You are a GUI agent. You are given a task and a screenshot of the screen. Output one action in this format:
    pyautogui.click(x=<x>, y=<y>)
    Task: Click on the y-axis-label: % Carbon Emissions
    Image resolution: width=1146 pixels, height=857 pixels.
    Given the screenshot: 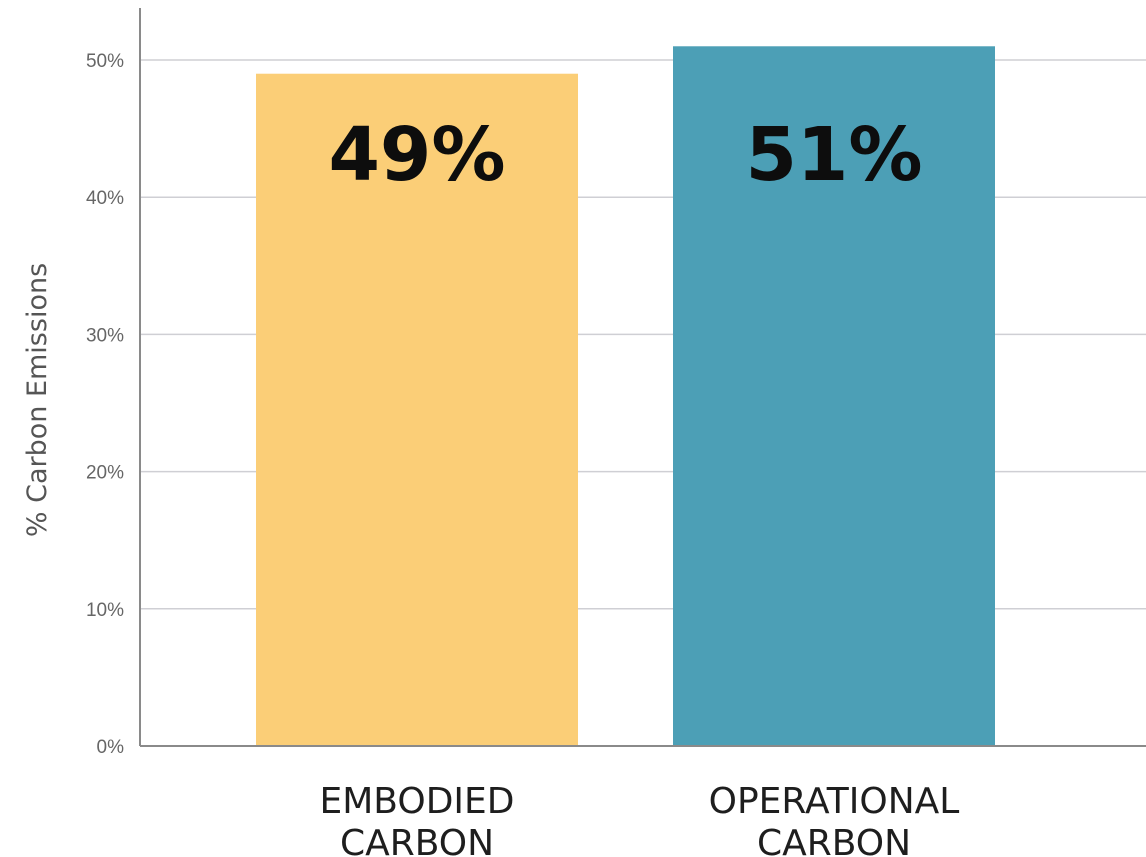 What is the action you would take?
    pyautogui.click(x=37, y=400)
    